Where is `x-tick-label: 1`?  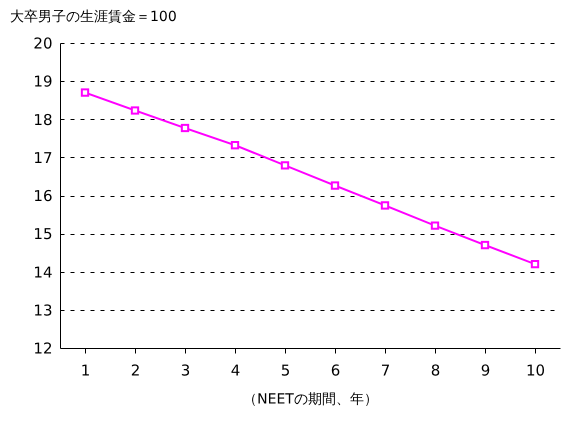
x-tick-label: 1 is located at coordinates (85, 371).